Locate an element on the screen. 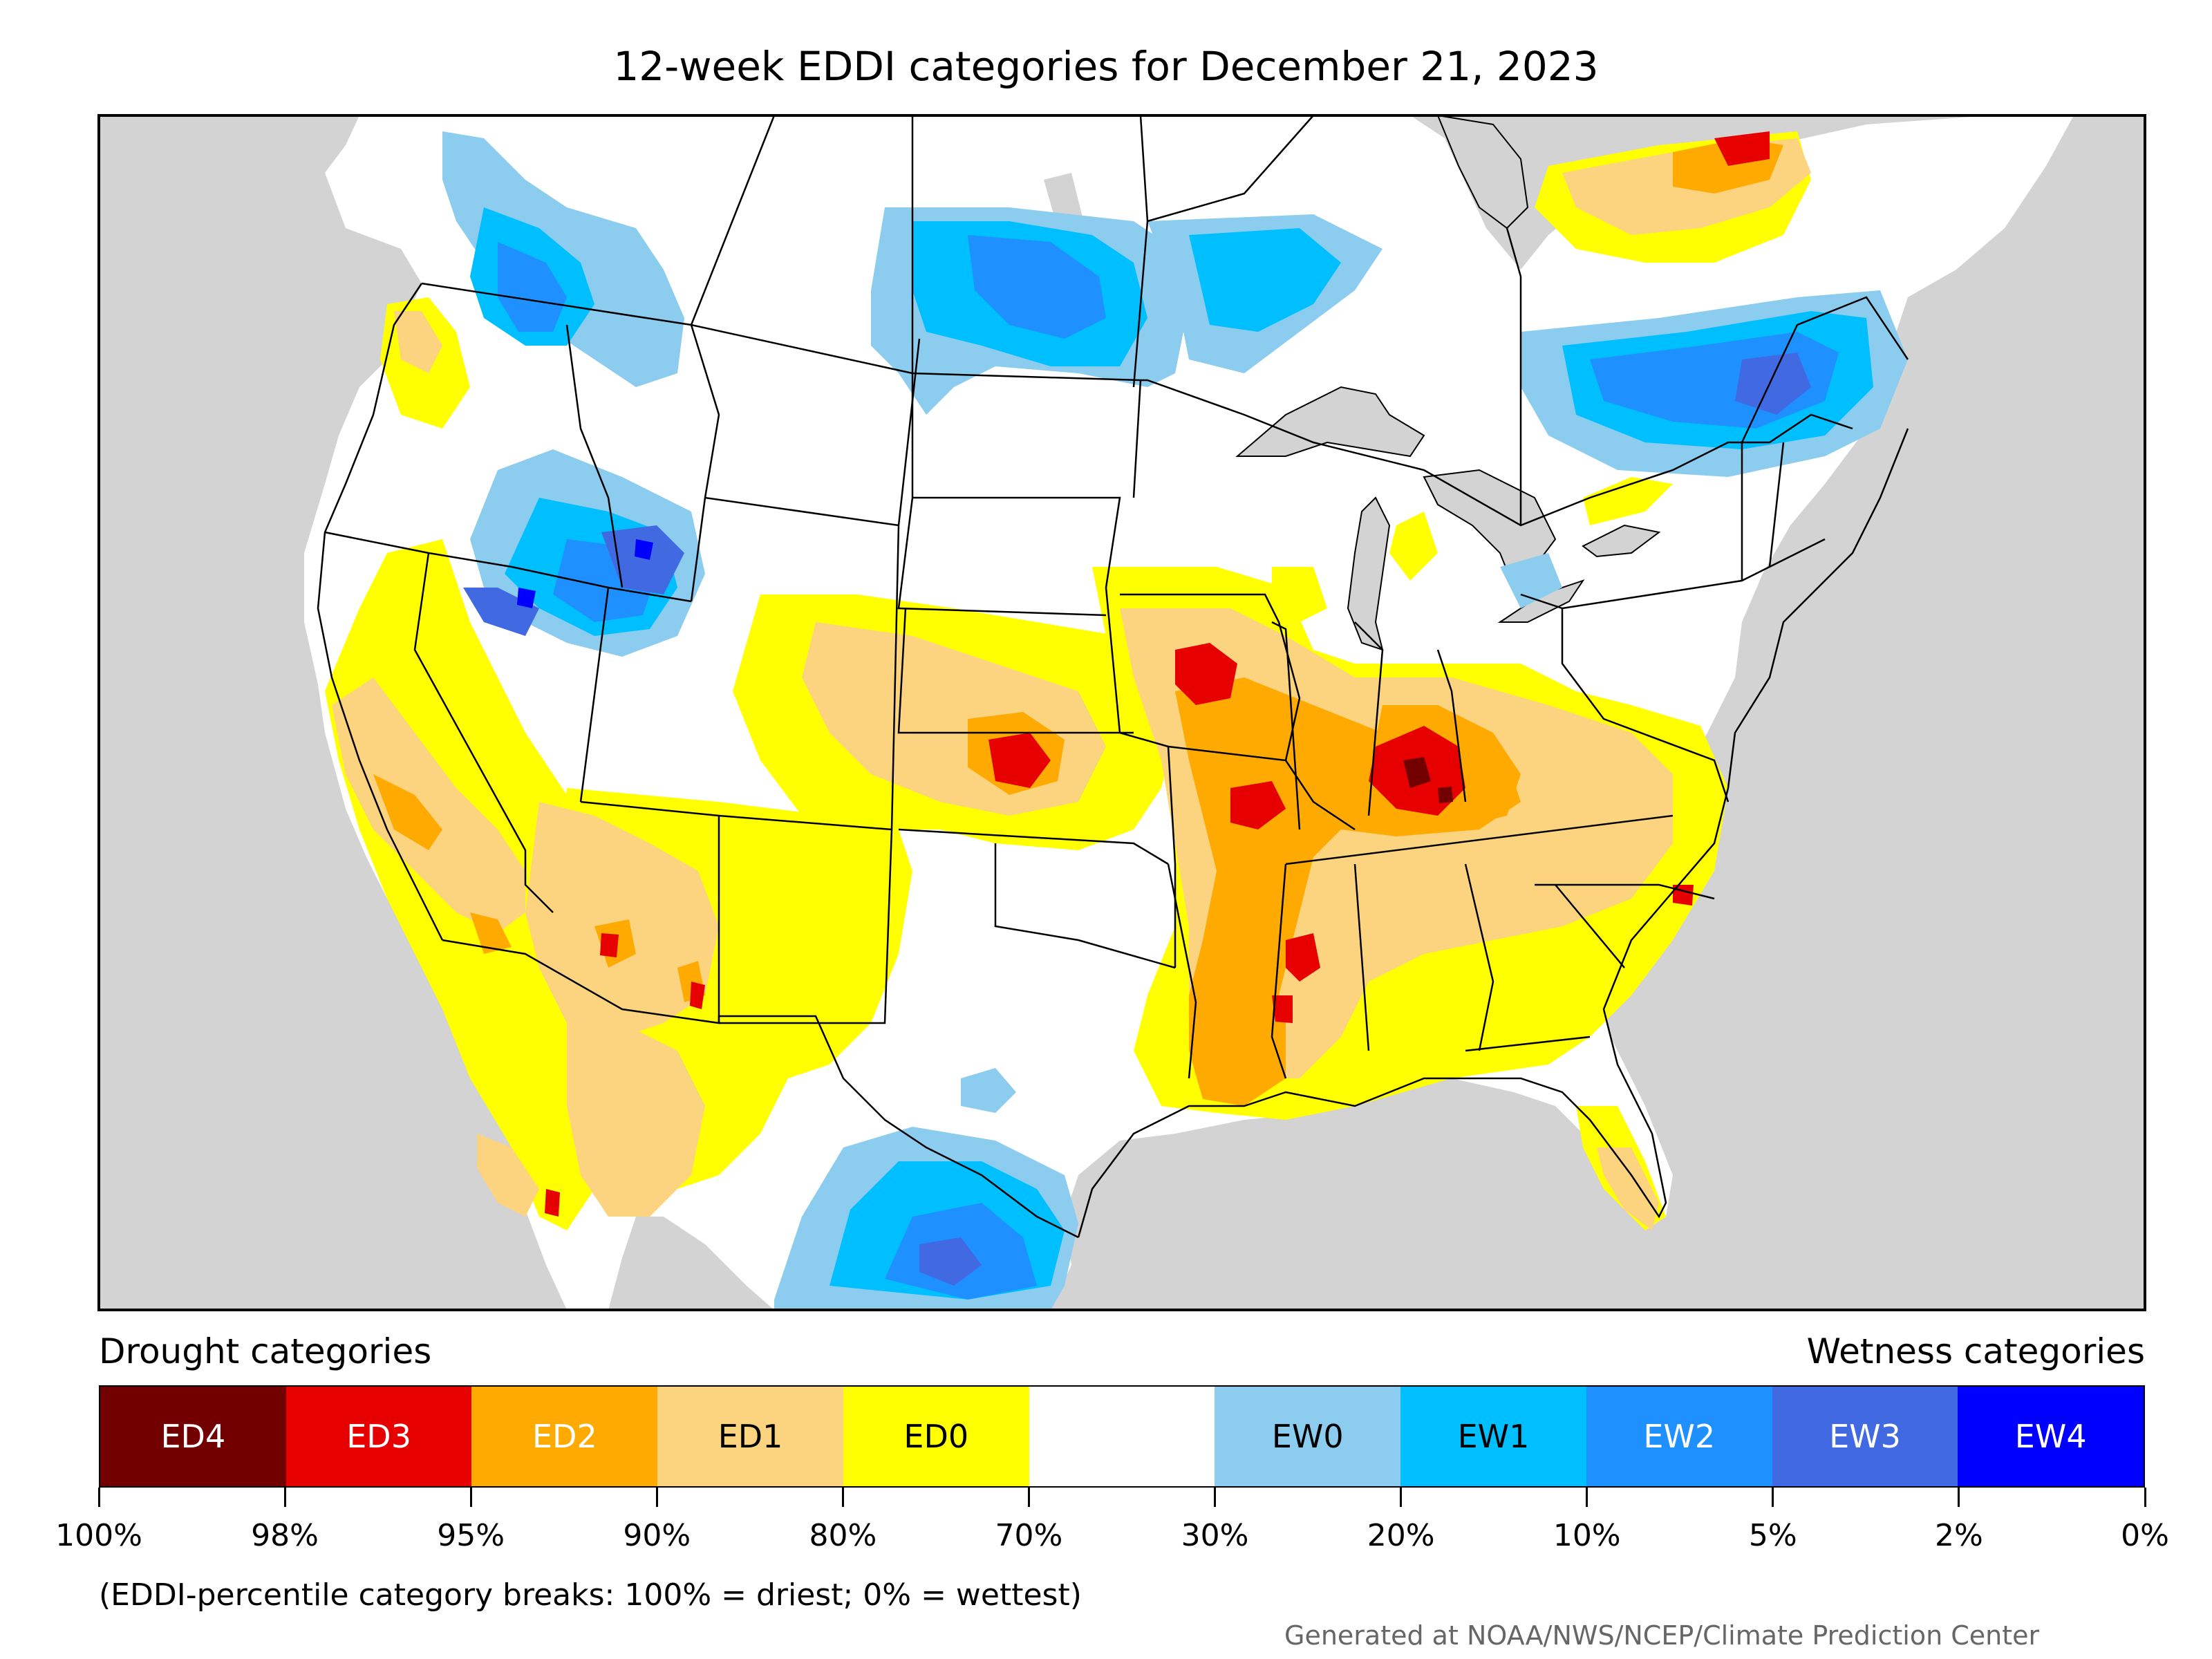 The width and height of the screenshot is (2212, 1659). ed3-mississippi is located at coordinates (1296, 978).